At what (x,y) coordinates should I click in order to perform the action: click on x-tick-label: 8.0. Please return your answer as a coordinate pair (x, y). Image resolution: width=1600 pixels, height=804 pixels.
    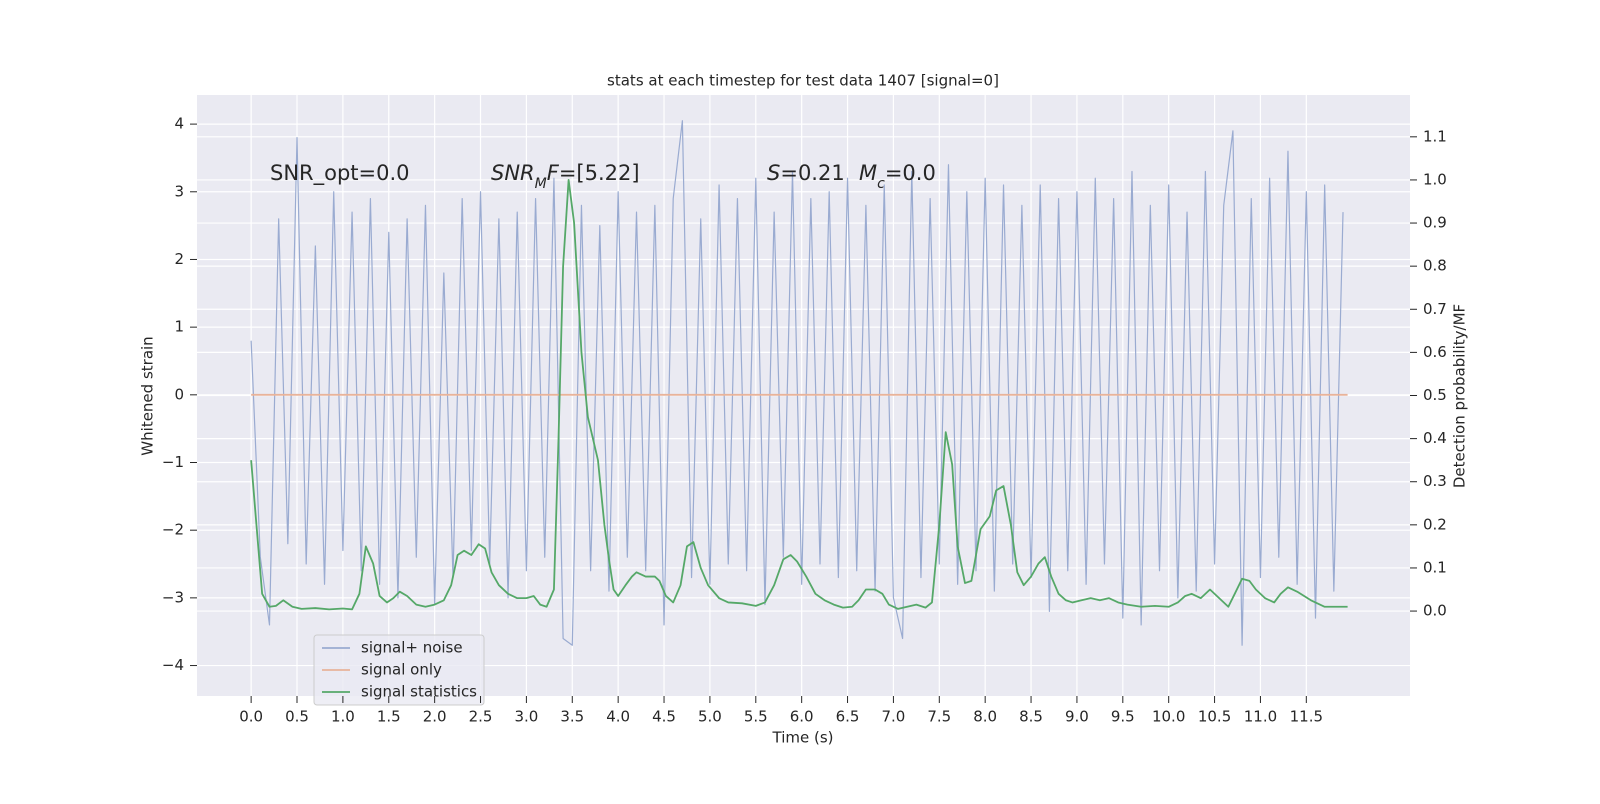
    Looking at the image, I should click on (985, 717).